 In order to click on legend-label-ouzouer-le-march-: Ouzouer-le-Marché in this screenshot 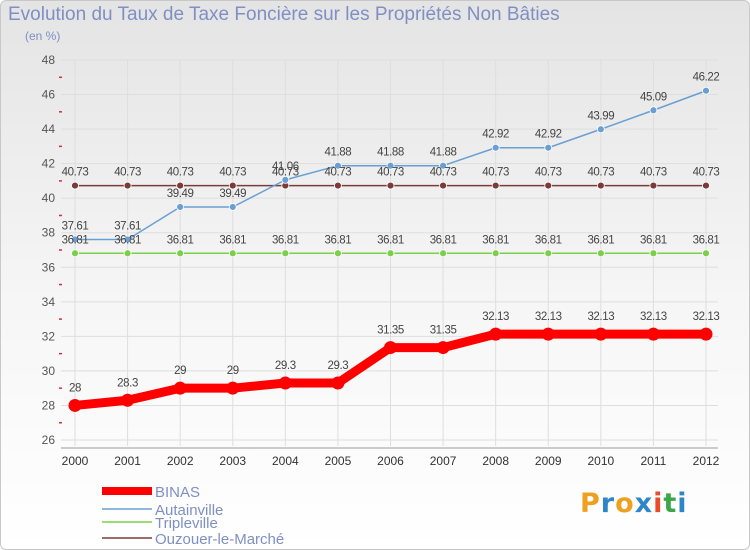, I will do `click(219, 539)`.